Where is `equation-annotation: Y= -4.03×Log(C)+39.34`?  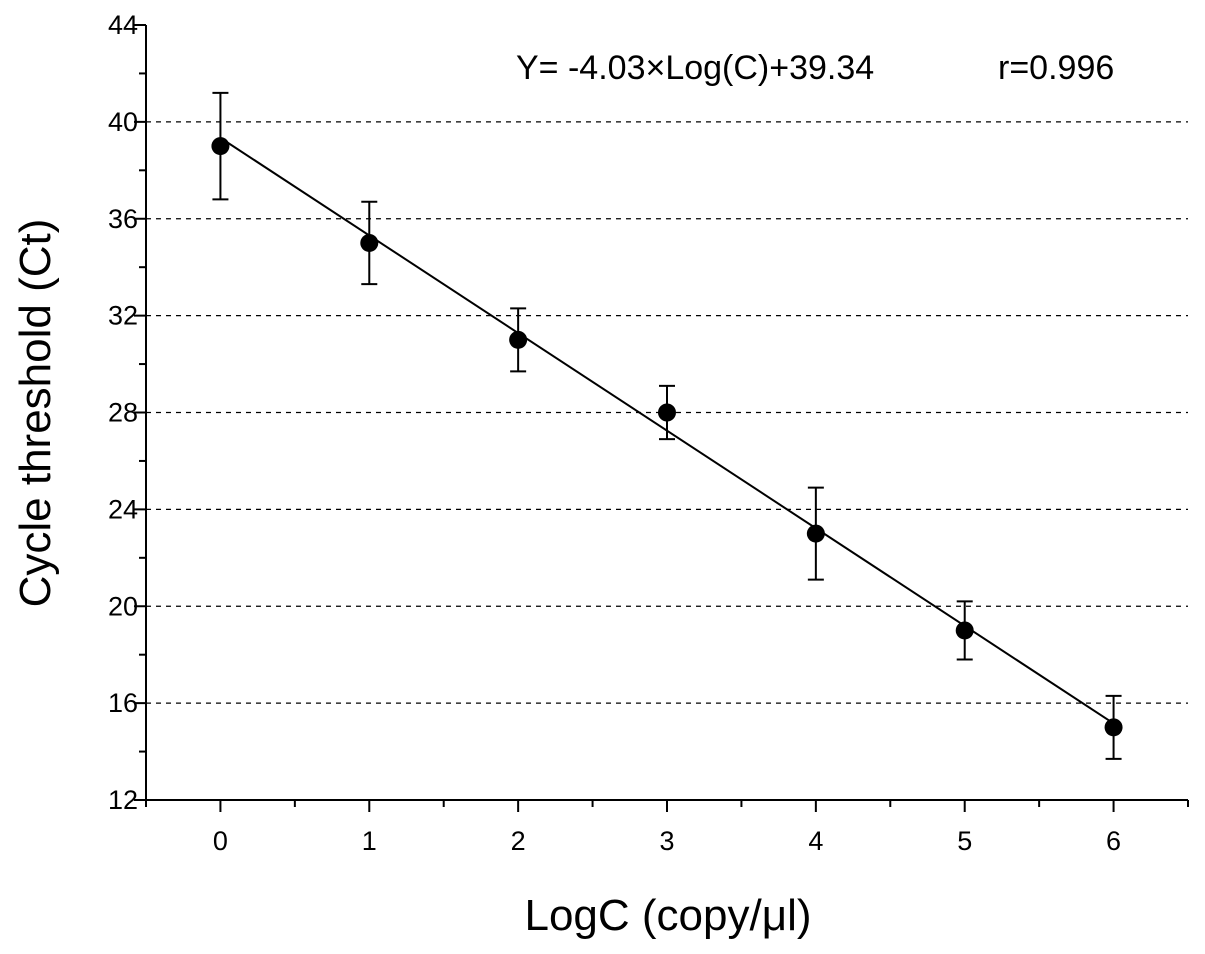 equation-annotation: Y= -4.03×Log(C)+39.34 is located at coordinates (695, 68).